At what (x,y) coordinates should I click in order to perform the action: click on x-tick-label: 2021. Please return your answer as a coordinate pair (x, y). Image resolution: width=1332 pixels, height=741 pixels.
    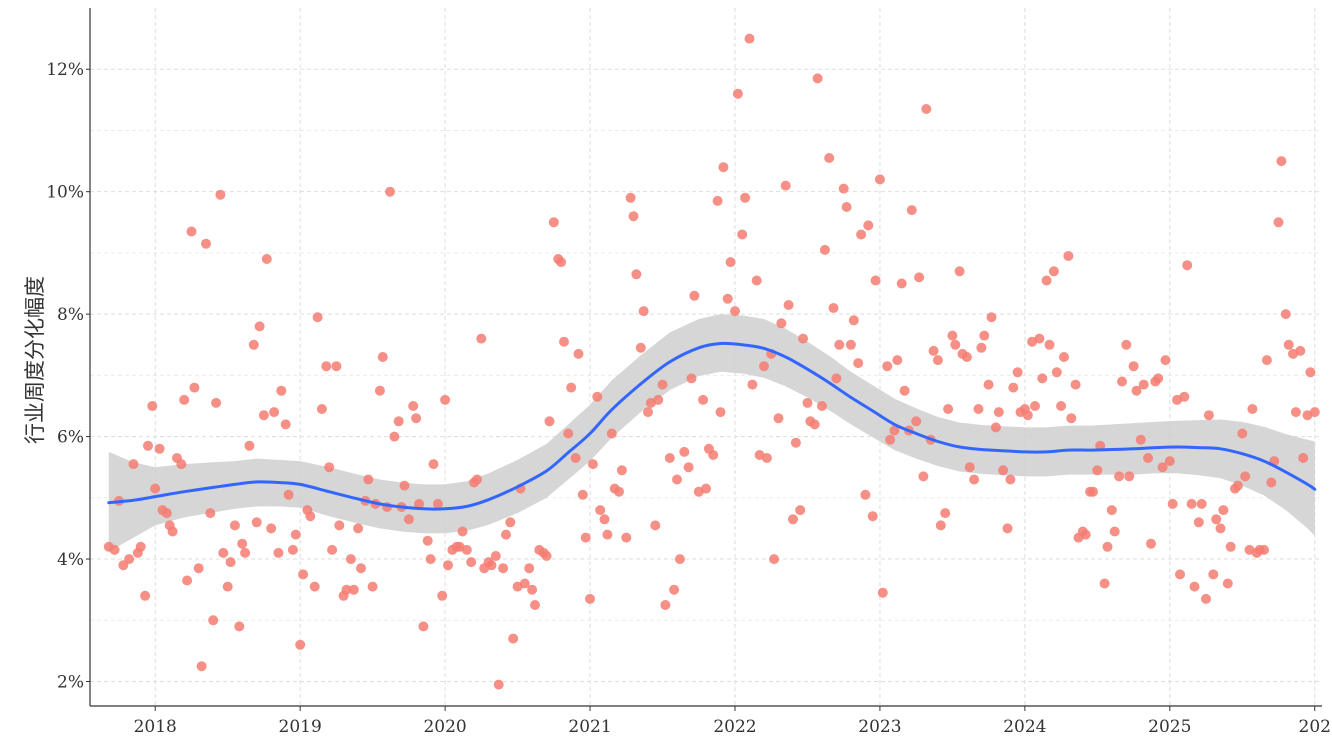
    Looking at the image, I should click on (589, 727).